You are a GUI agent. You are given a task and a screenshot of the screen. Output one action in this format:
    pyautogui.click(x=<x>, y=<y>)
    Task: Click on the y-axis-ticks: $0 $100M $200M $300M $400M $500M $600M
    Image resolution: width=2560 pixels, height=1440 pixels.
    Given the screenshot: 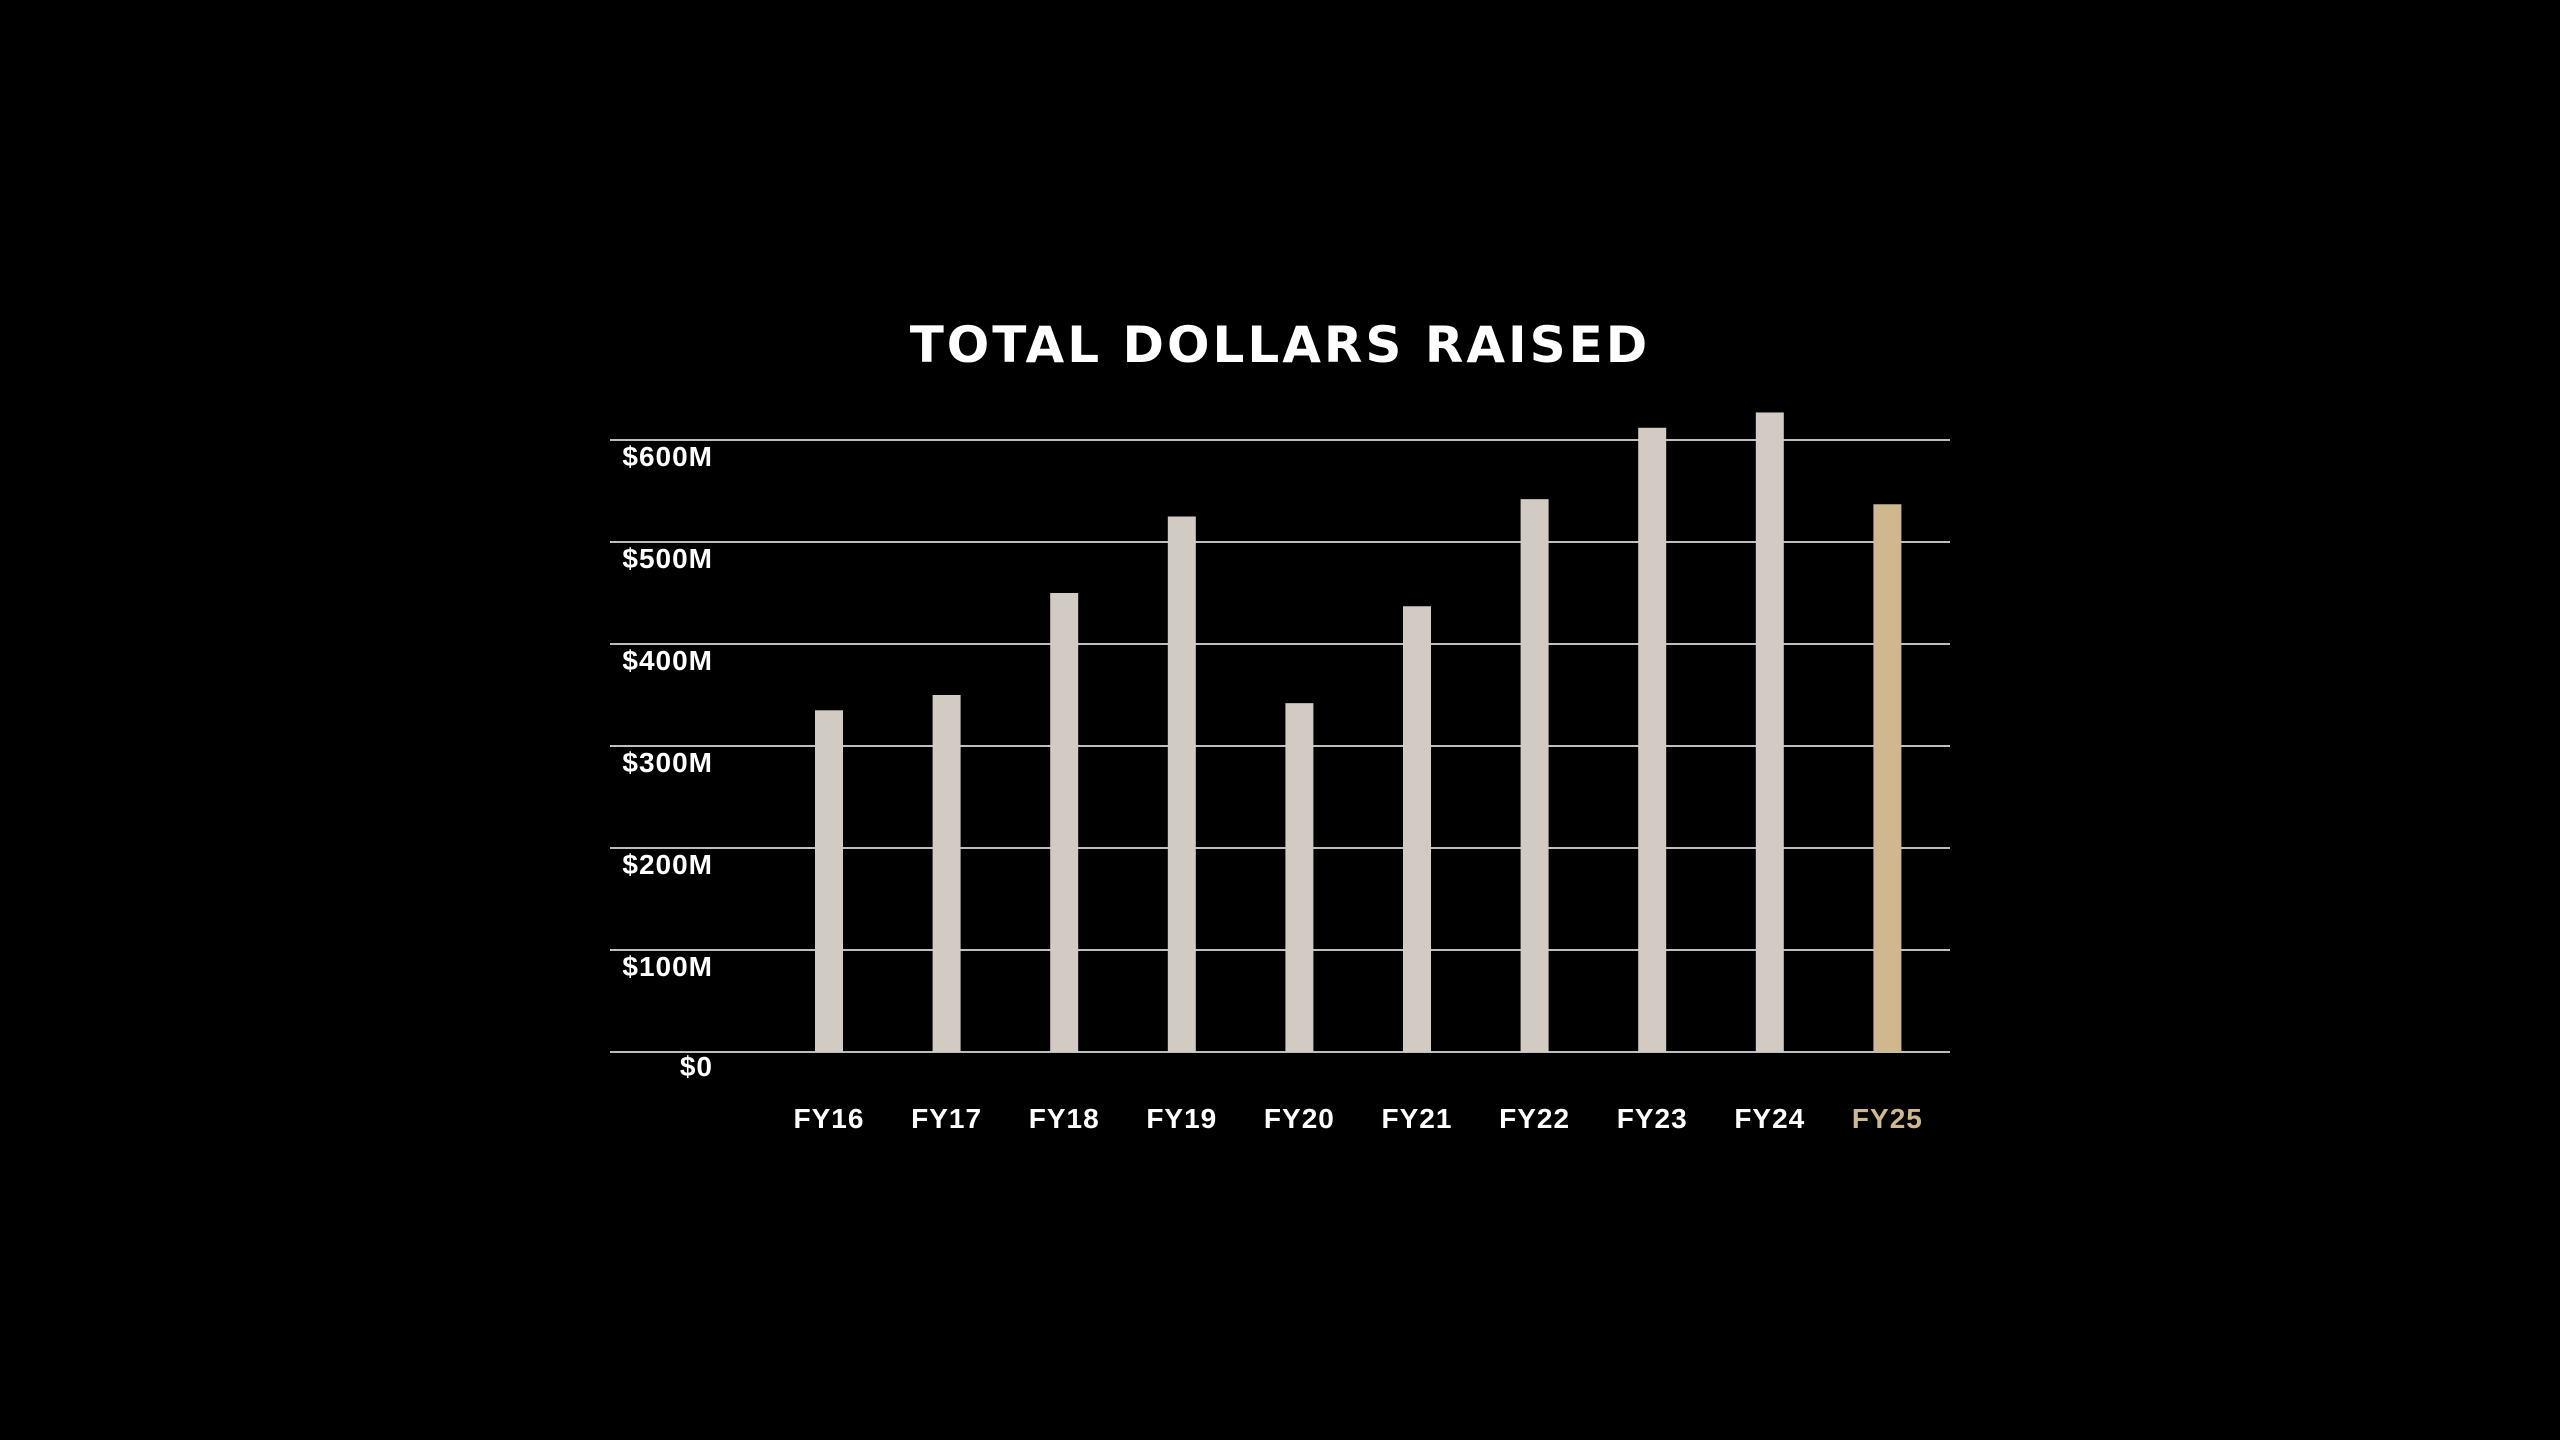 What is the action you would take?
    pyautogui.click(x=667, y=761)
    